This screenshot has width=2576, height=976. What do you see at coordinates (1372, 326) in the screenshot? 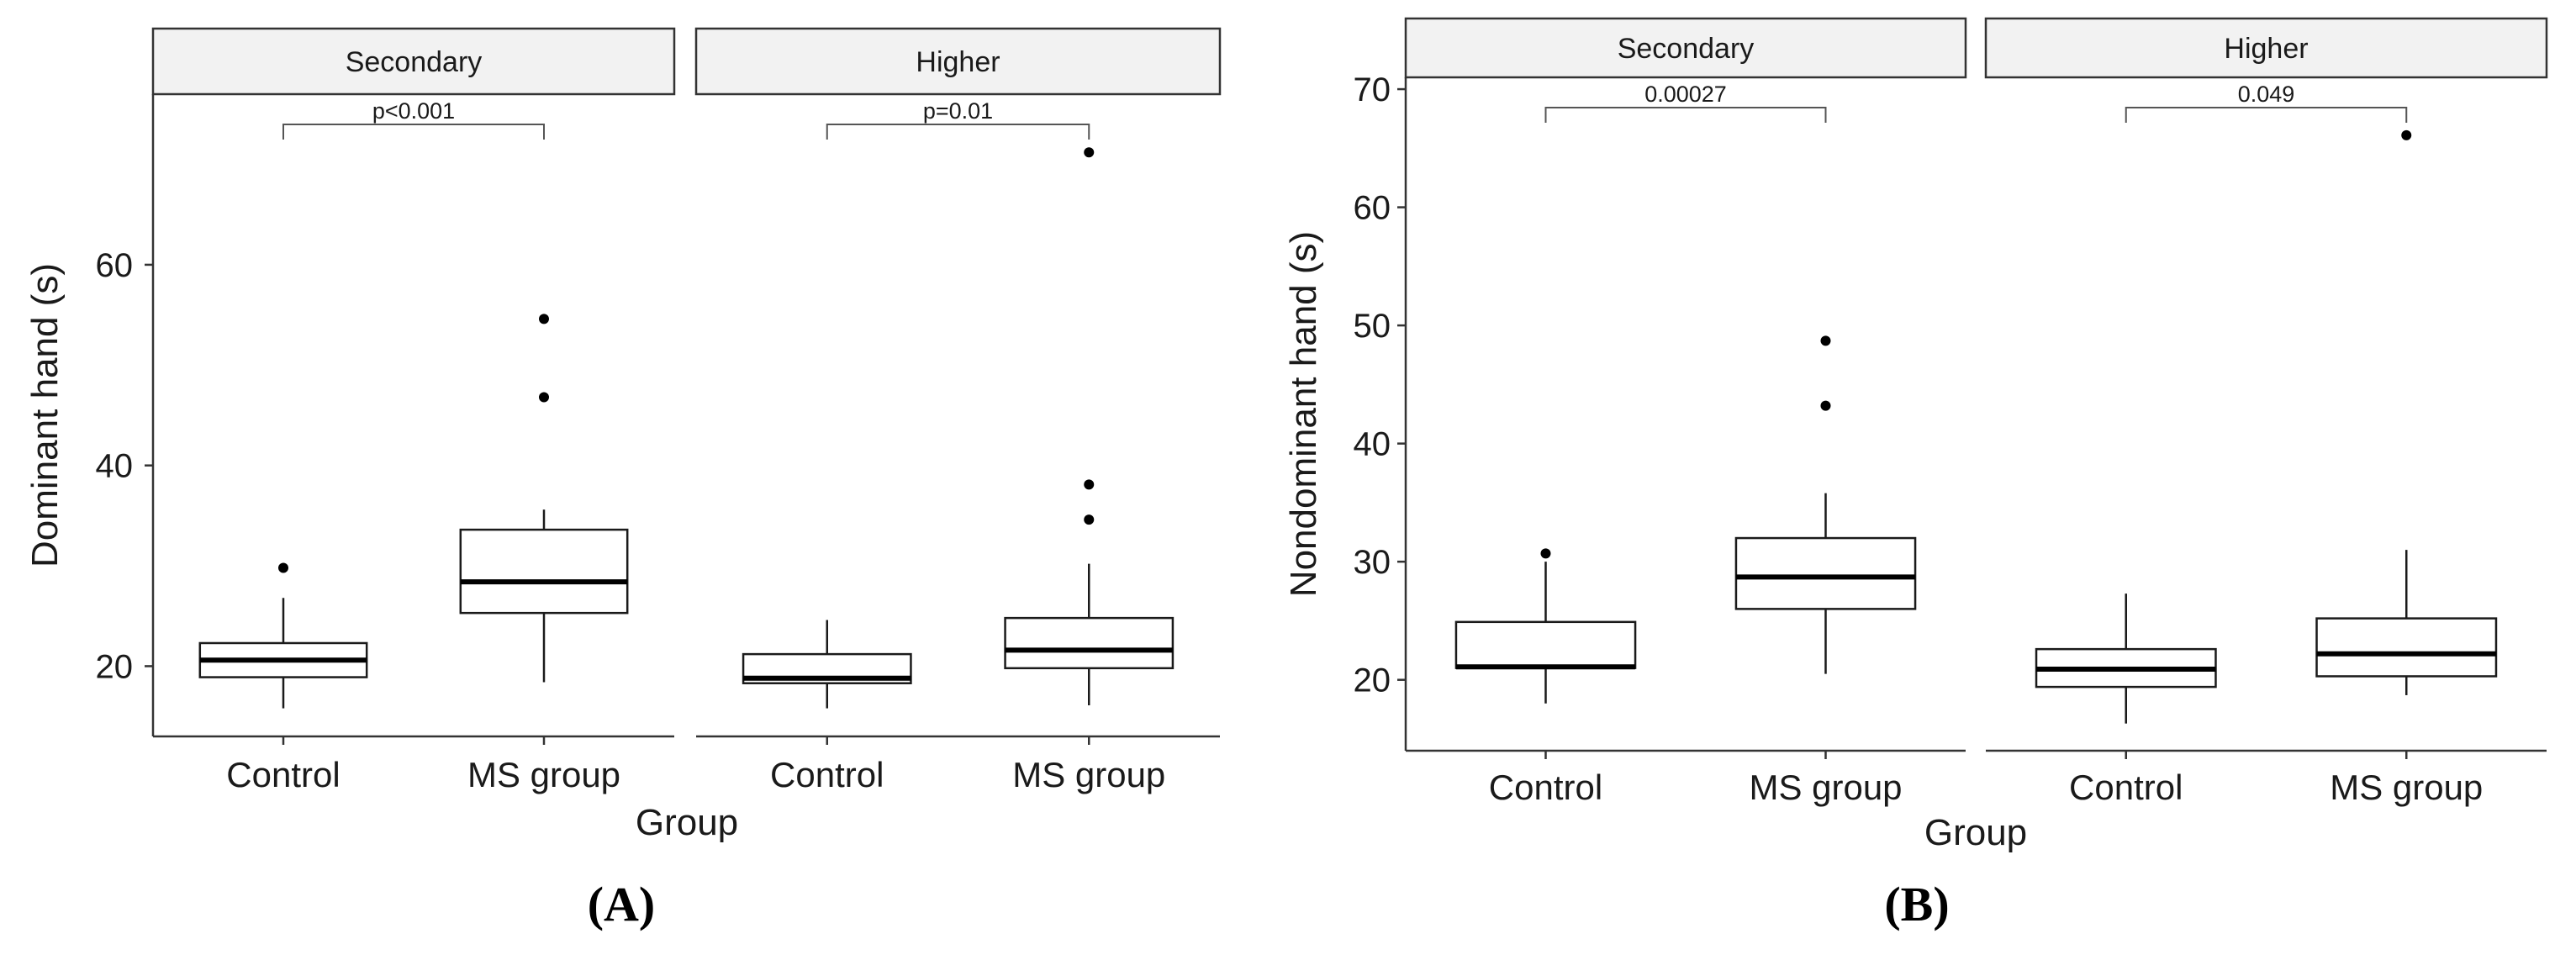
I see `y-tick-label: 50` at bounding box center [1372, 326].